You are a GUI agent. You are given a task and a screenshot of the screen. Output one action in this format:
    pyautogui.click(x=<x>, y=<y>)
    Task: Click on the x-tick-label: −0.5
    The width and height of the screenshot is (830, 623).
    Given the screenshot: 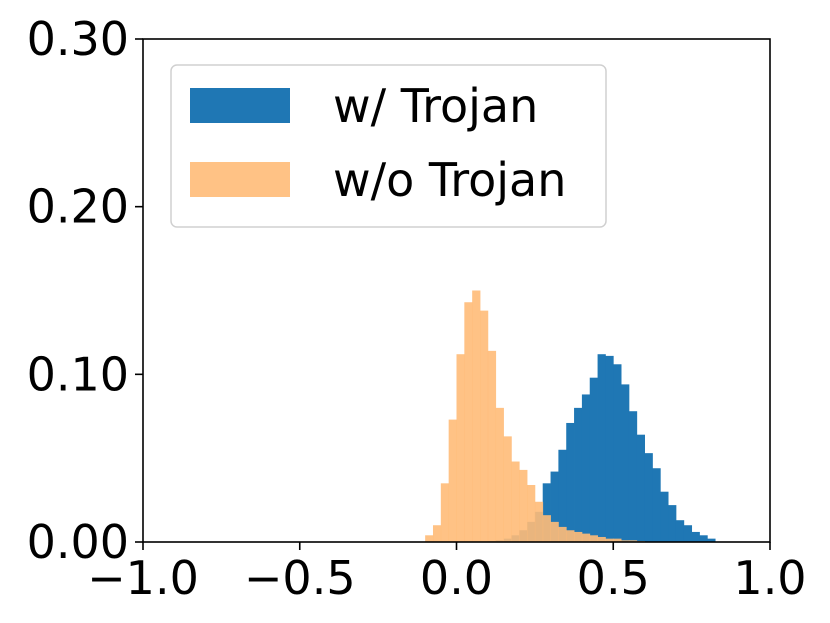 What is the action you would take?
    pyautogui.click(x=300, y=578)
    